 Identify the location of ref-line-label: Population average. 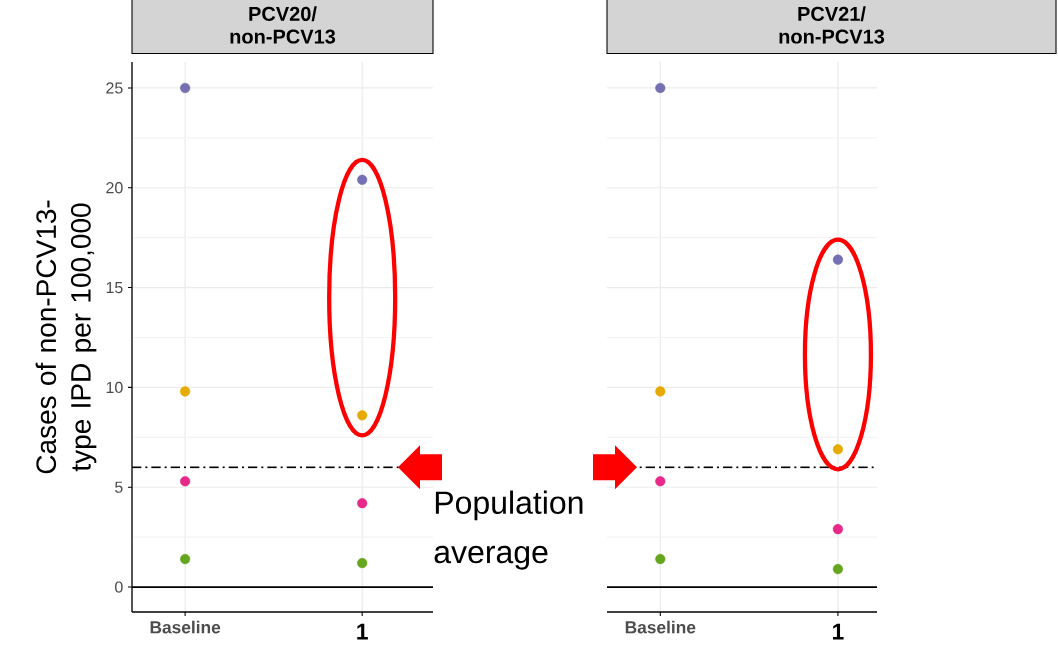
(508, 530).